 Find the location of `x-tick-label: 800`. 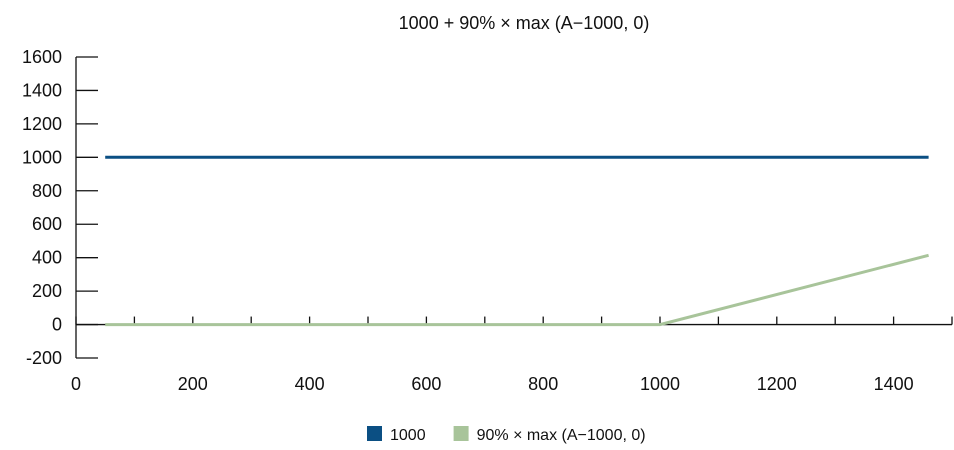

x-tick-label: 800 is located at coordinates (543, 384).